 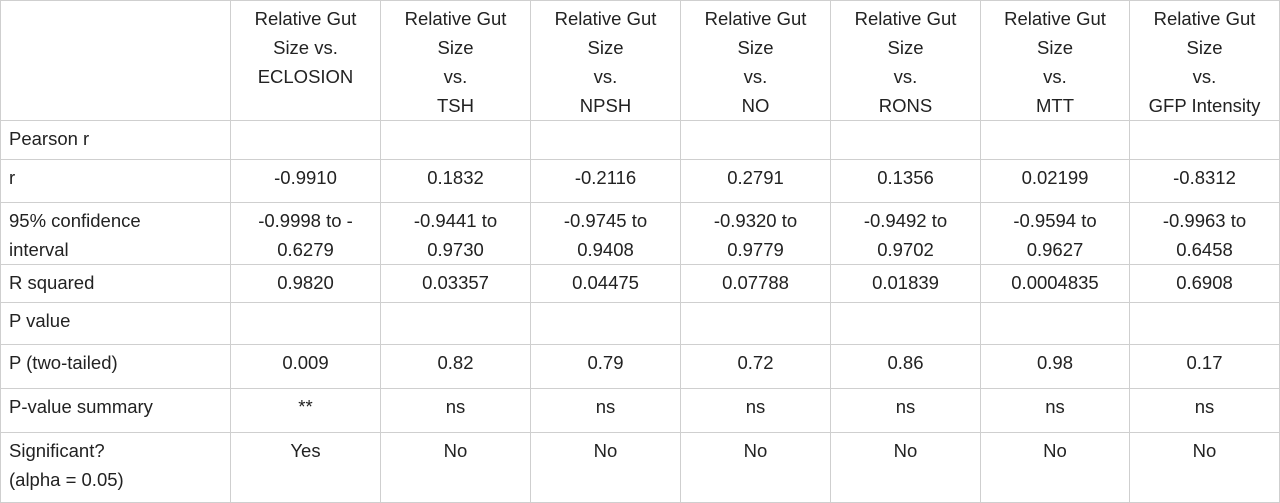 I want to click on value-cell: 0.0004835, so click(x=1055, y=283).